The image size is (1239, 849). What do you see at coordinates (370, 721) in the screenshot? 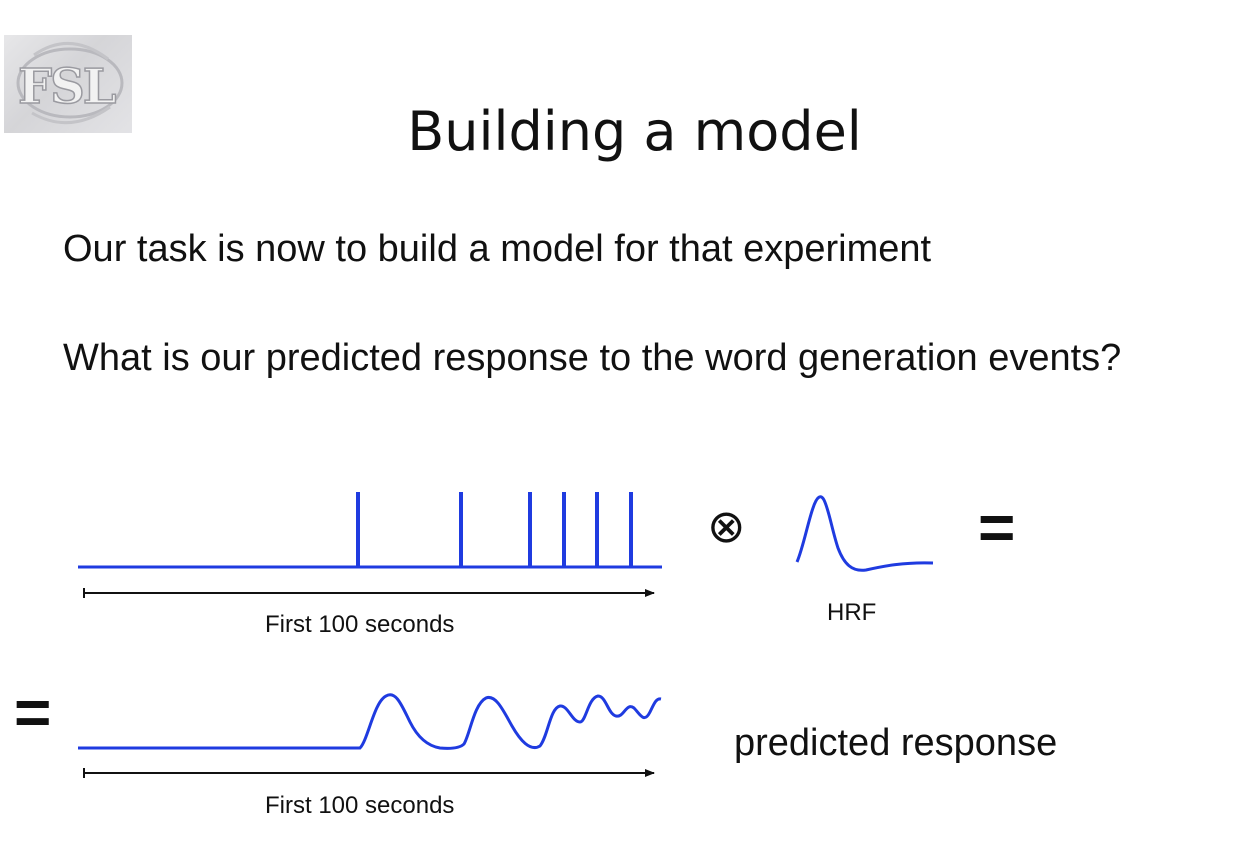
I see `predicted-response-curve` at bounding box center [370, 721].